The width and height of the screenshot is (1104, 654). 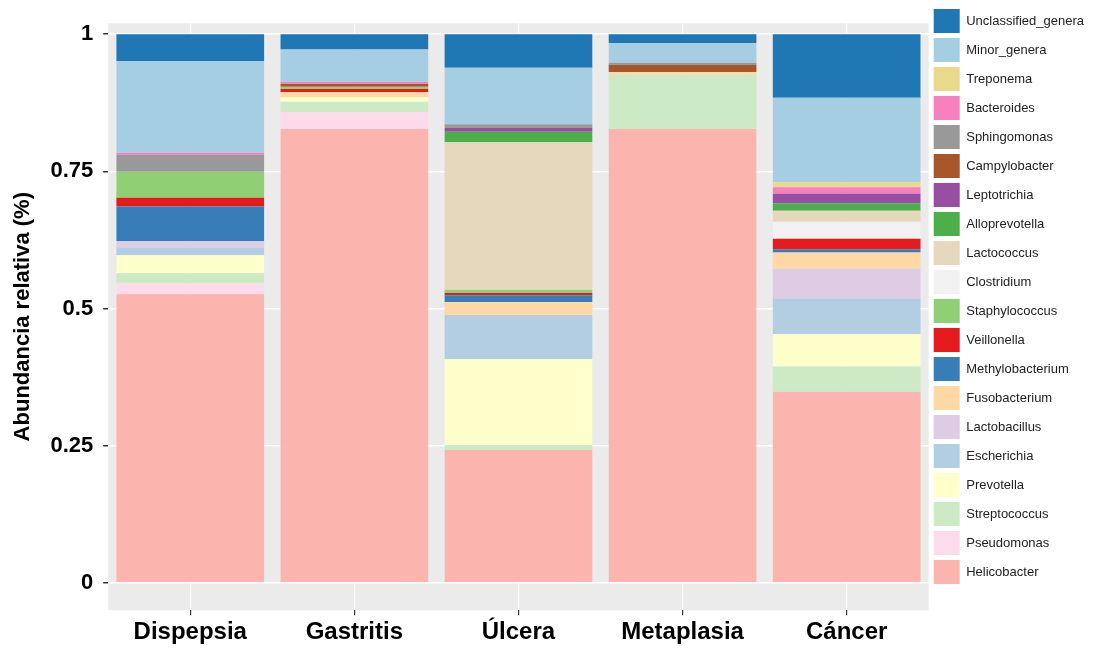 What do you see at coordinates (72, 170) in the screenshot?
I see `y-tick-label: 0.75` at bounding box center [72, 170].